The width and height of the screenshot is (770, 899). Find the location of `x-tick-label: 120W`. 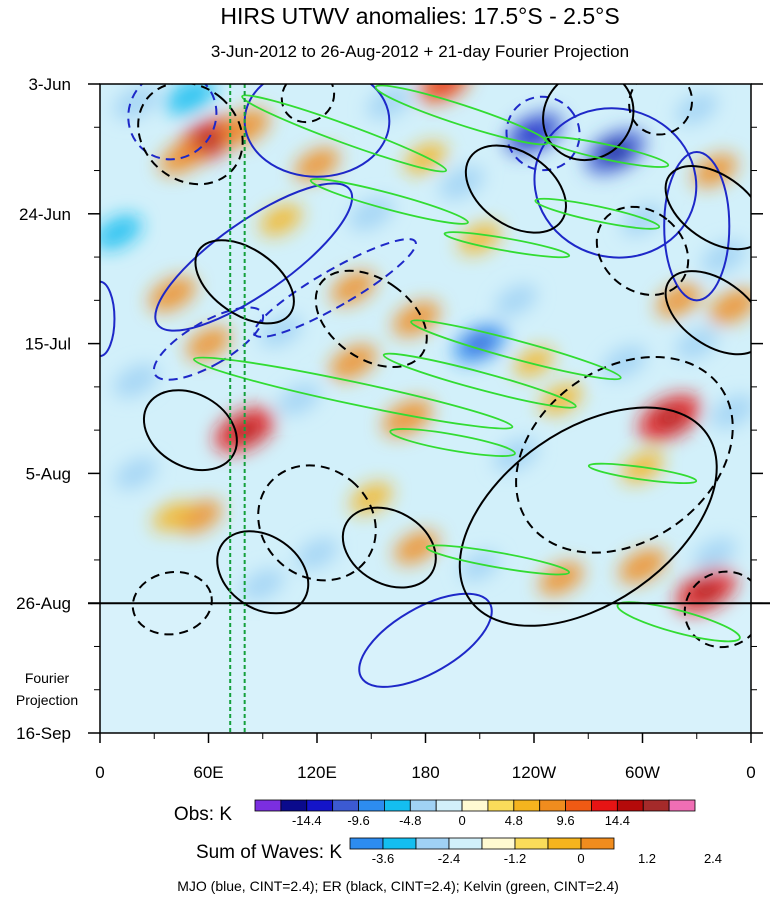

x-tick-label: 120W is located at coordinates (534, 772).